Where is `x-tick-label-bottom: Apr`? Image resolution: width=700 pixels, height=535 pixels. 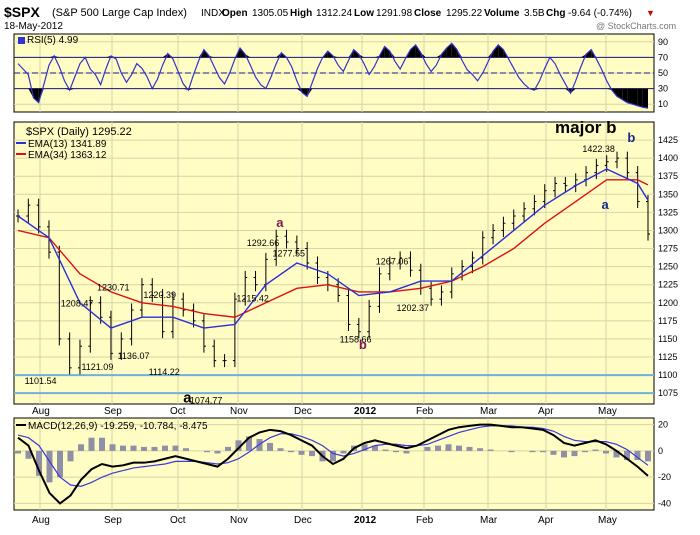
x-tick-label-bottom: Apr is located at coordinates (546, 520).